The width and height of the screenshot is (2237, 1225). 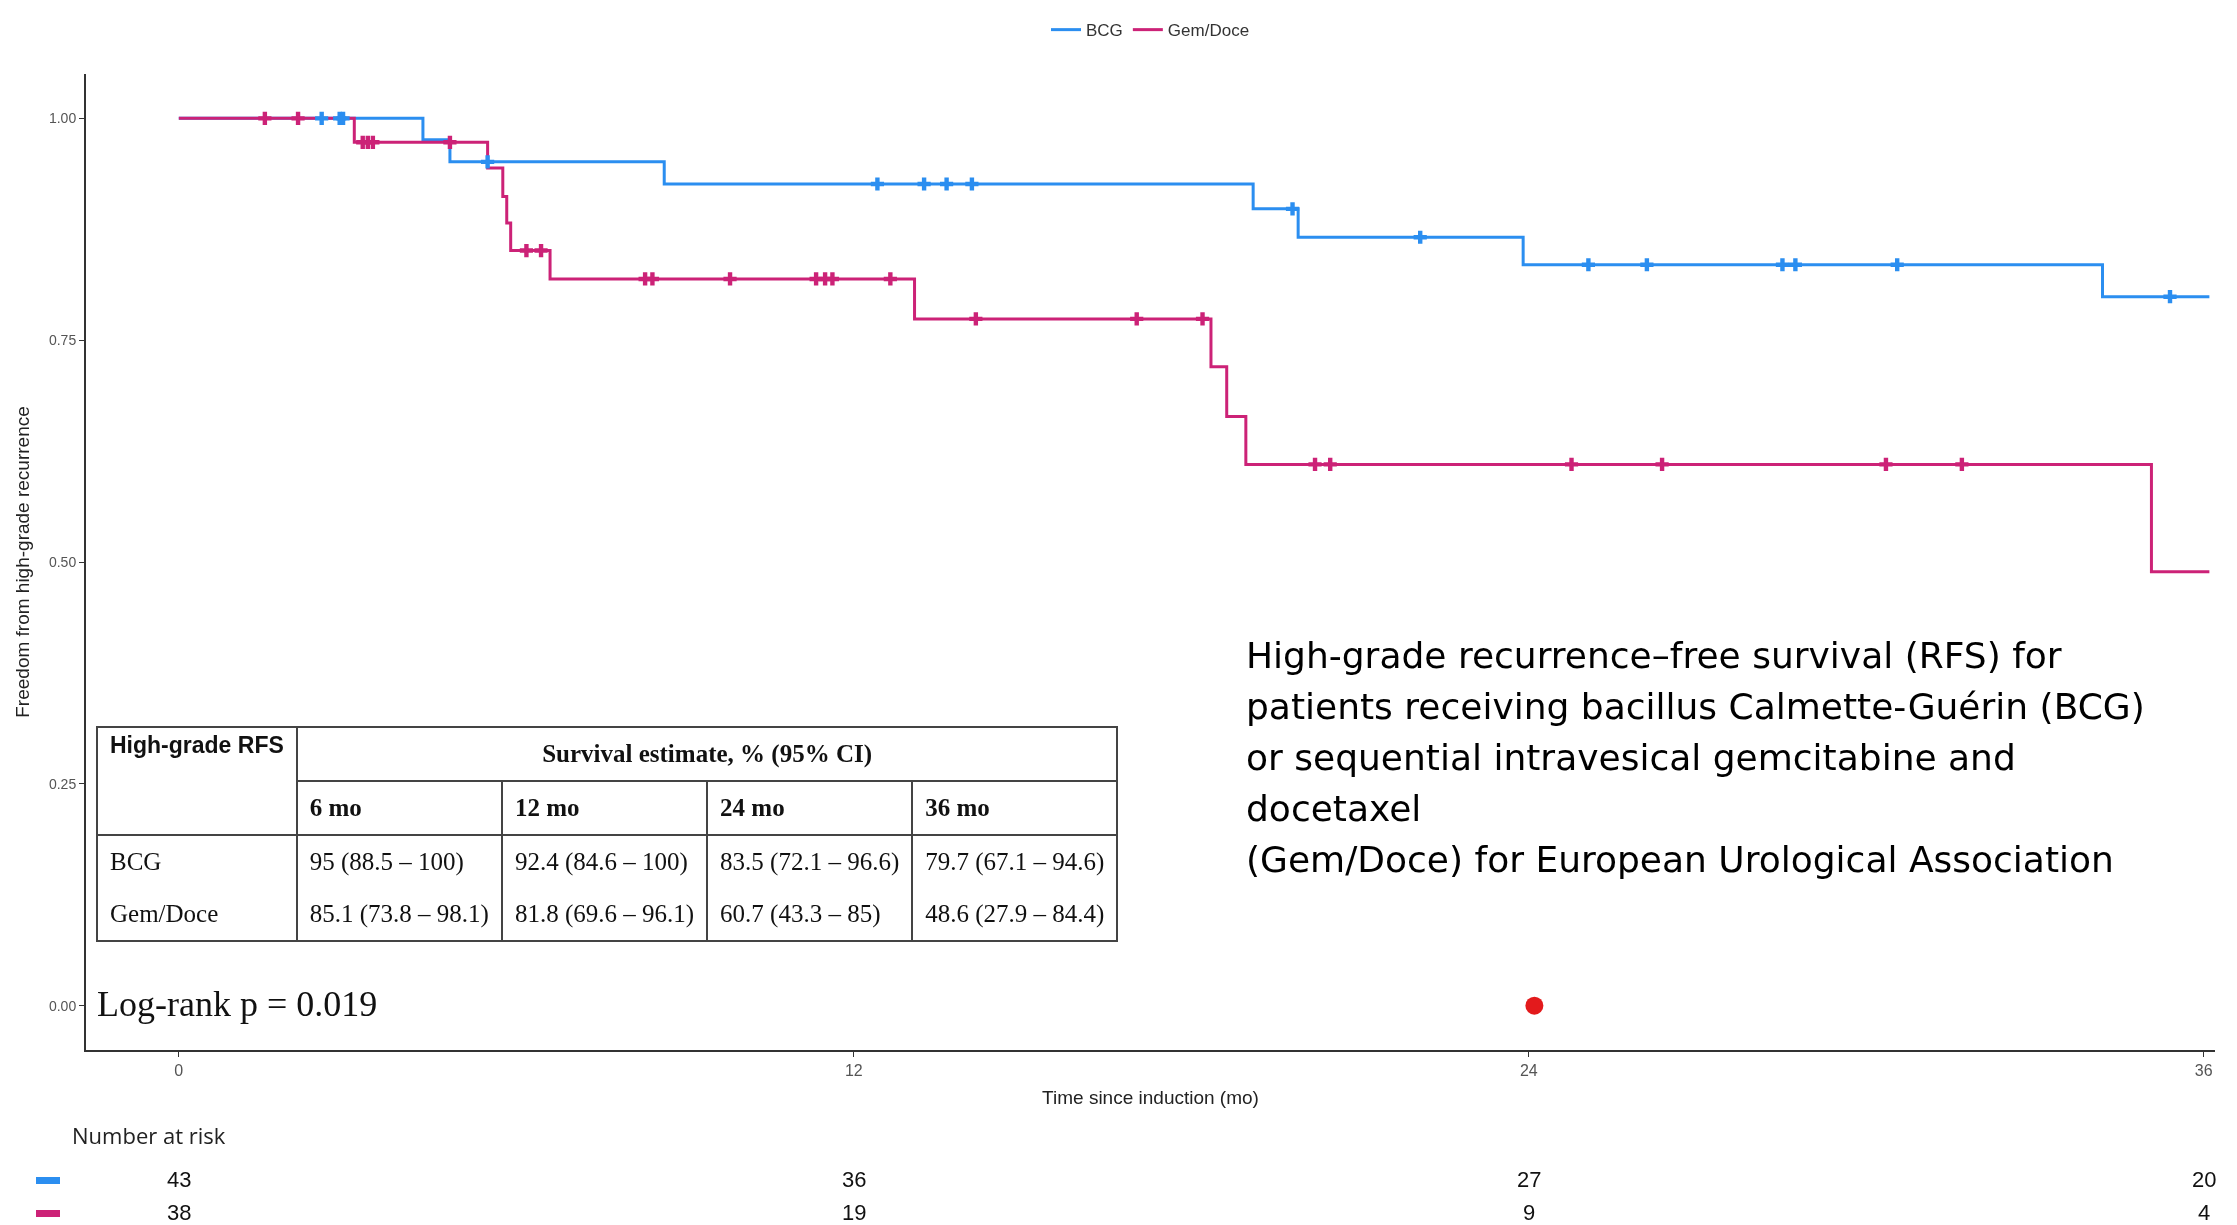 I want to click on x-tick-label: 0, so click(x=179, y=1071).